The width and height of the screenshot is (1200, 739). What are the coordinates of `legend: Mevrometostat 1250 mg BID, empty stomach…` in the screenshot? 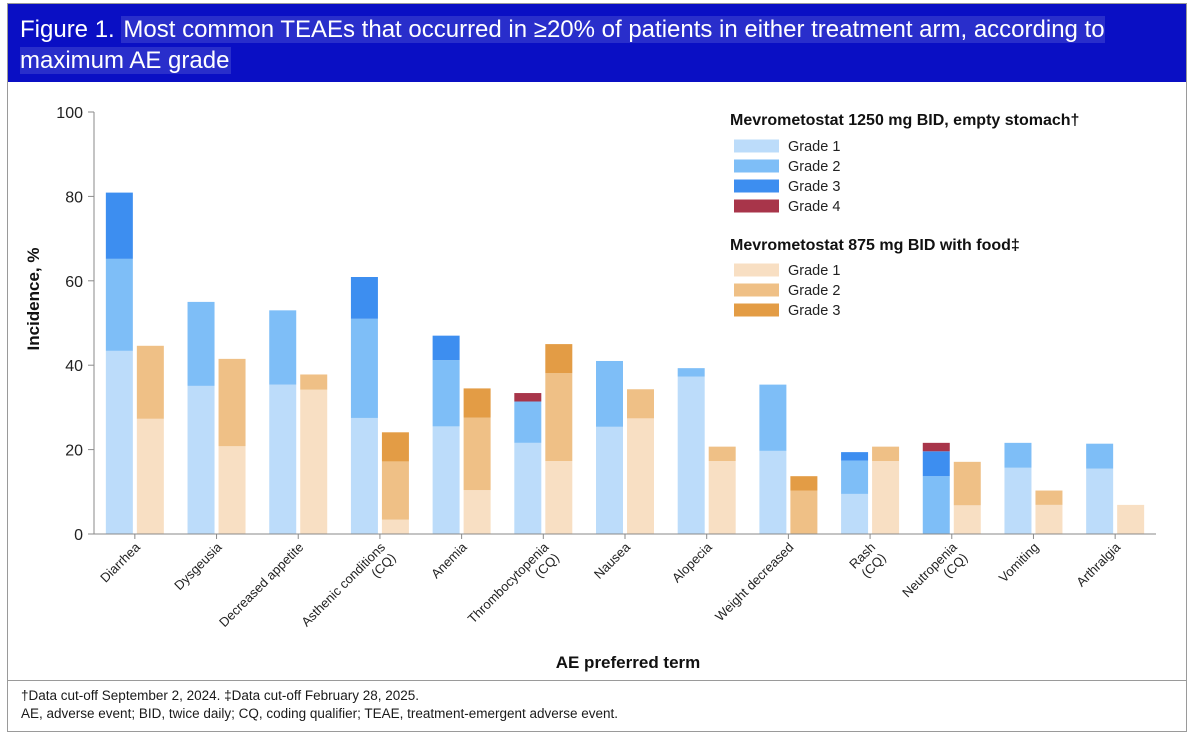 It's located at (904, 215).